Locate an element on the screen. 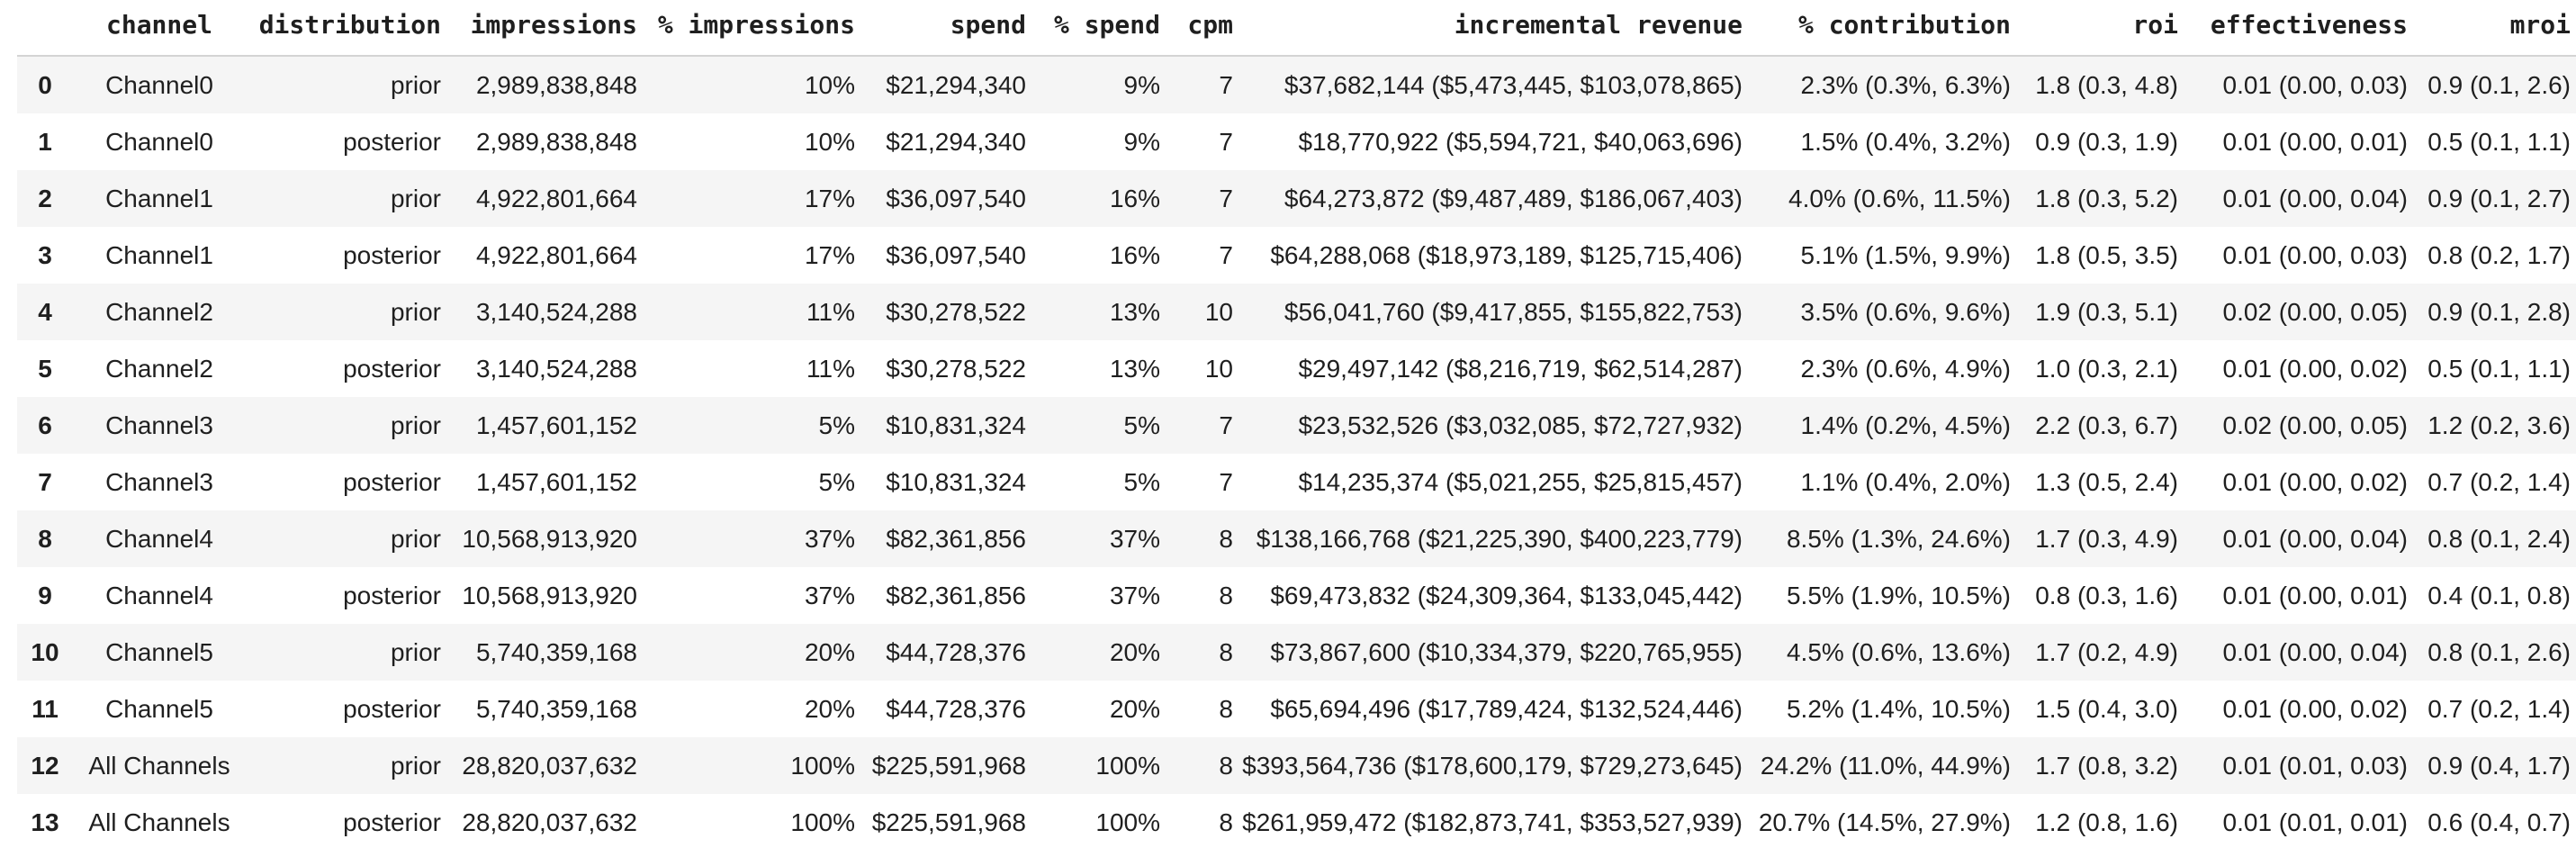 This screenshot has width=2576, height=848. cell-incremental_revenue: $64,288,068 ($18,973,189, $125,715,406) is located at coordinates (1506, 255).